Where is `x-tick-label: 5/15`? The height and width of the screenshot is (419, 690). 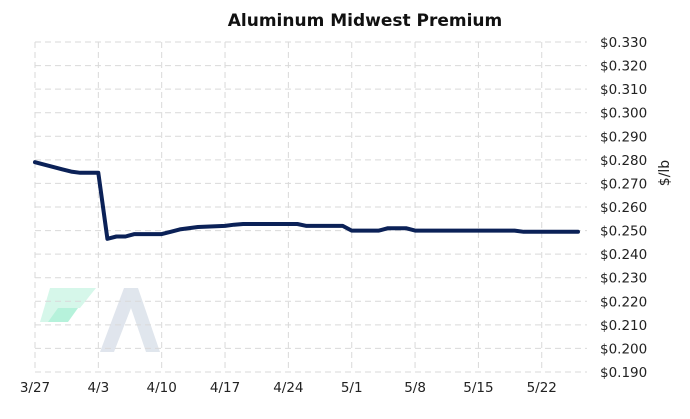 x-tick-label: 5/15 is located at coordinates (478, 388).